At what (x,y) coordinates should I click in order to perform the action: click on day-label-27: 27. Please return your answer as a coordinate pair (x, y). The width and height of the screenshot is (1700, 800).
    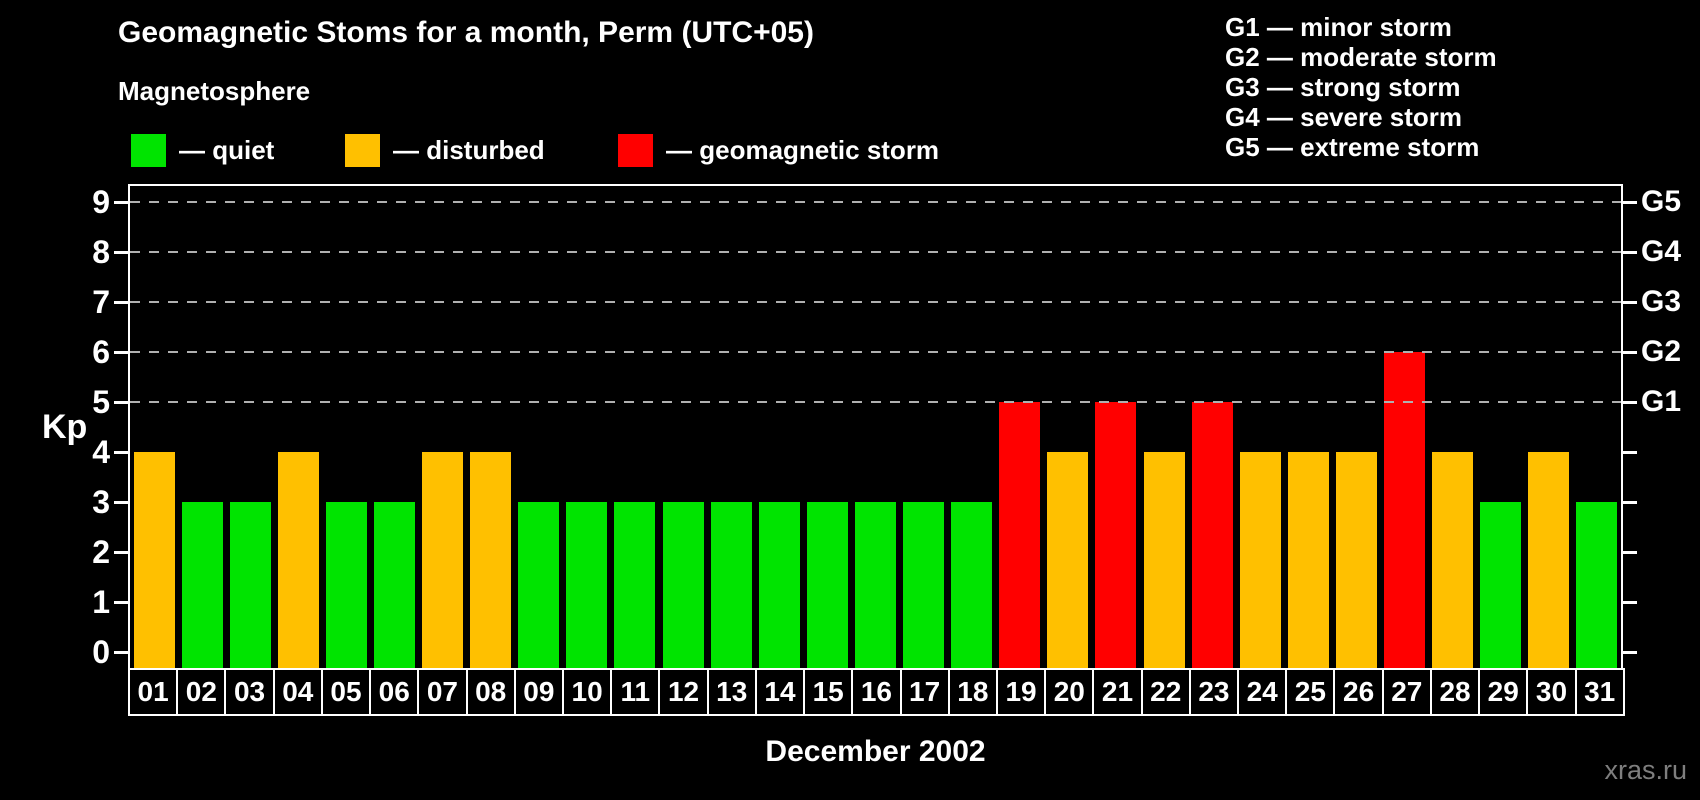
    Looking at the image, I should click on (1406, 692).